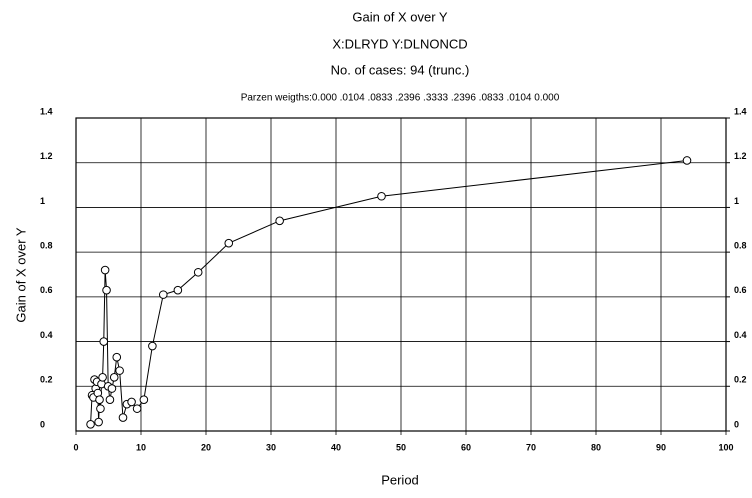  What do you see at coordinates (401, 447) in the screenshot?
I see `x-tick-label: 50` at bounding box center [401, 447].